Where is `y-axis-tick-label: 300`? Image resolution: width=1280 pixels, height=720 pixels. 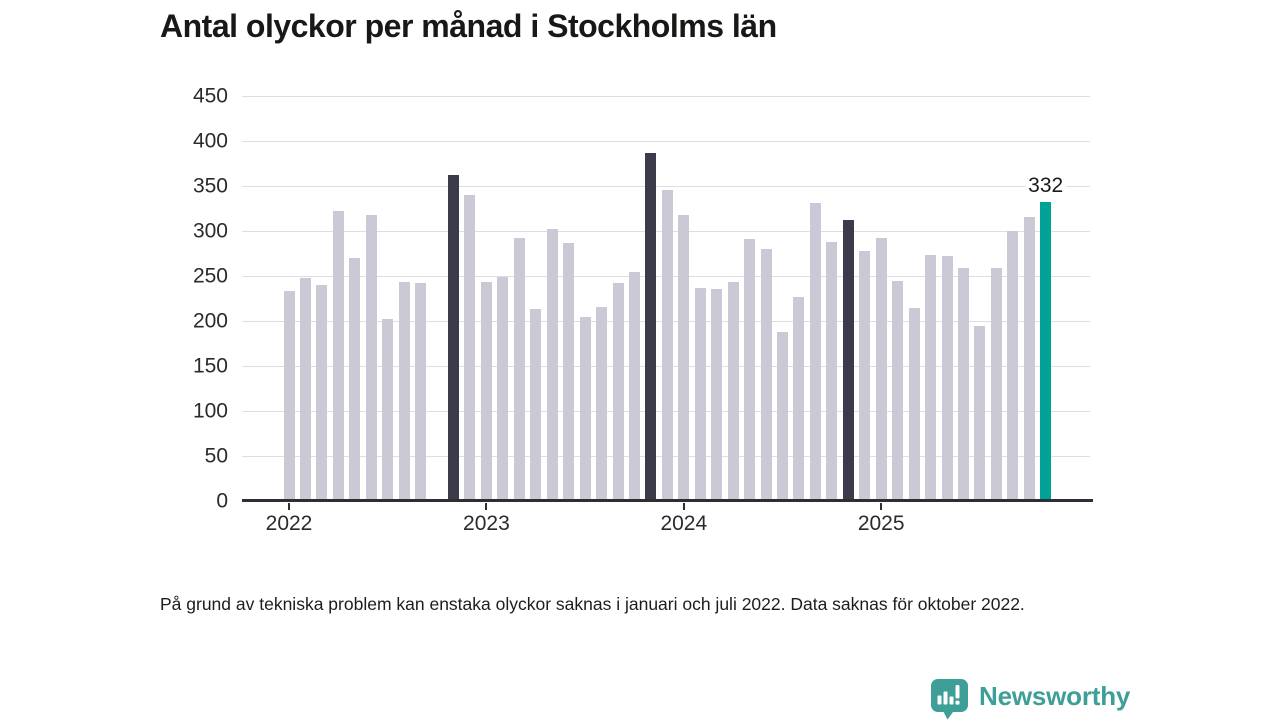 y-axis-tick-label: 300 is located at coordinates (210, 231).